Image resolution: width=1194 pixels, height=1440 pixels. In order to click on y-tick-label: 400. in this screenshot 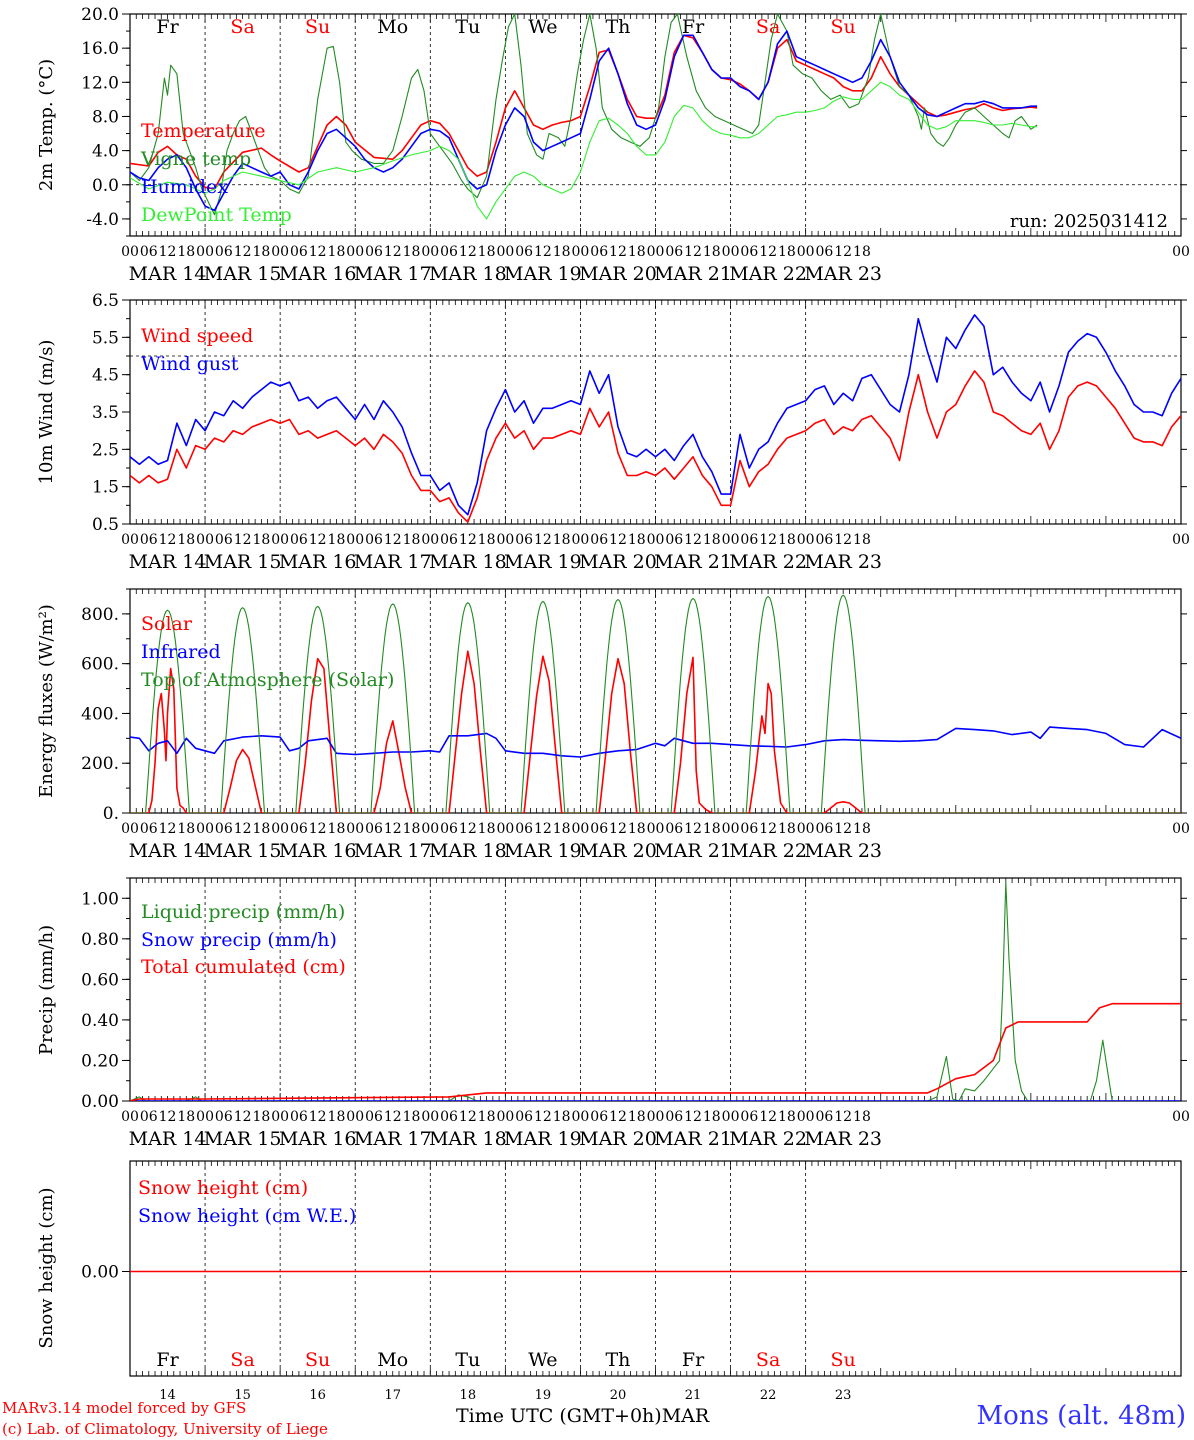, I will do `click(100, 714)`.